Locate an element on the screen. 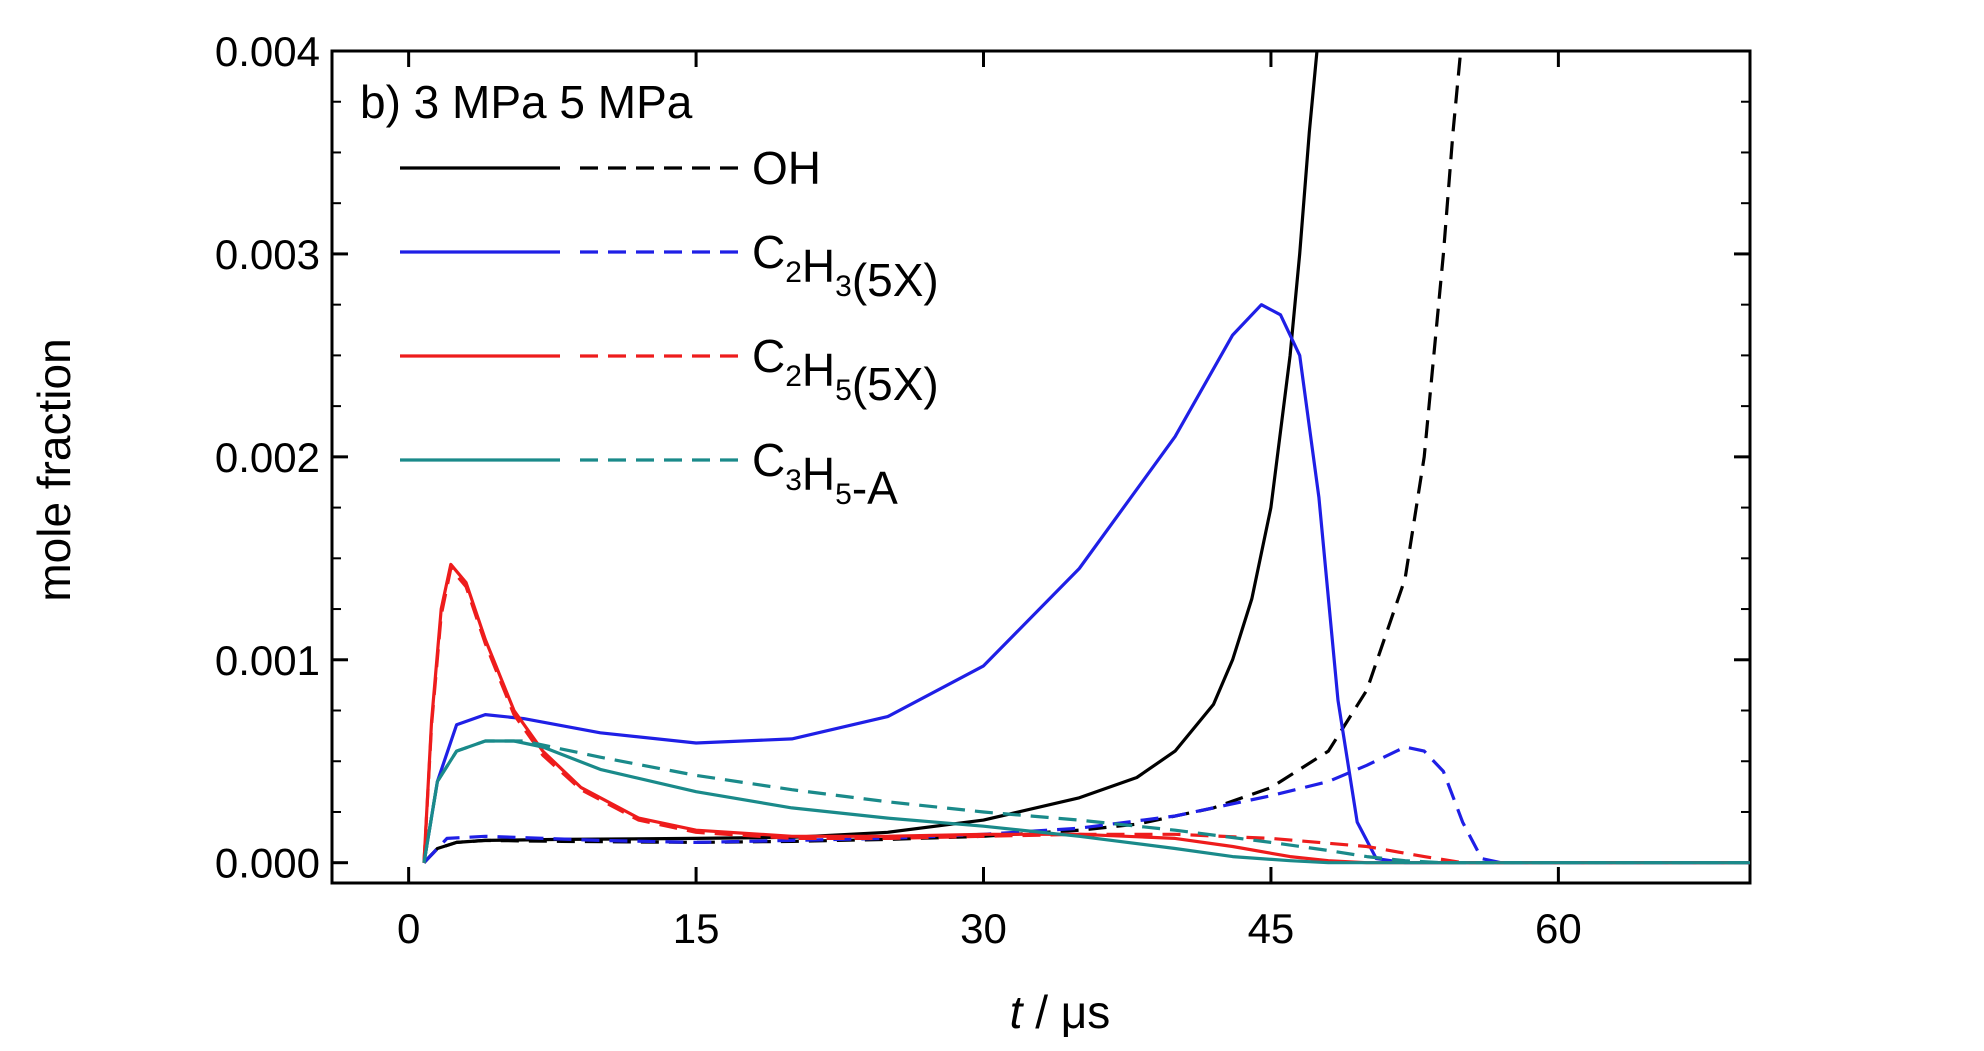 The image size is (1984, 1051). y-tick-label: 0.001 is located at coordinates (267, 660).